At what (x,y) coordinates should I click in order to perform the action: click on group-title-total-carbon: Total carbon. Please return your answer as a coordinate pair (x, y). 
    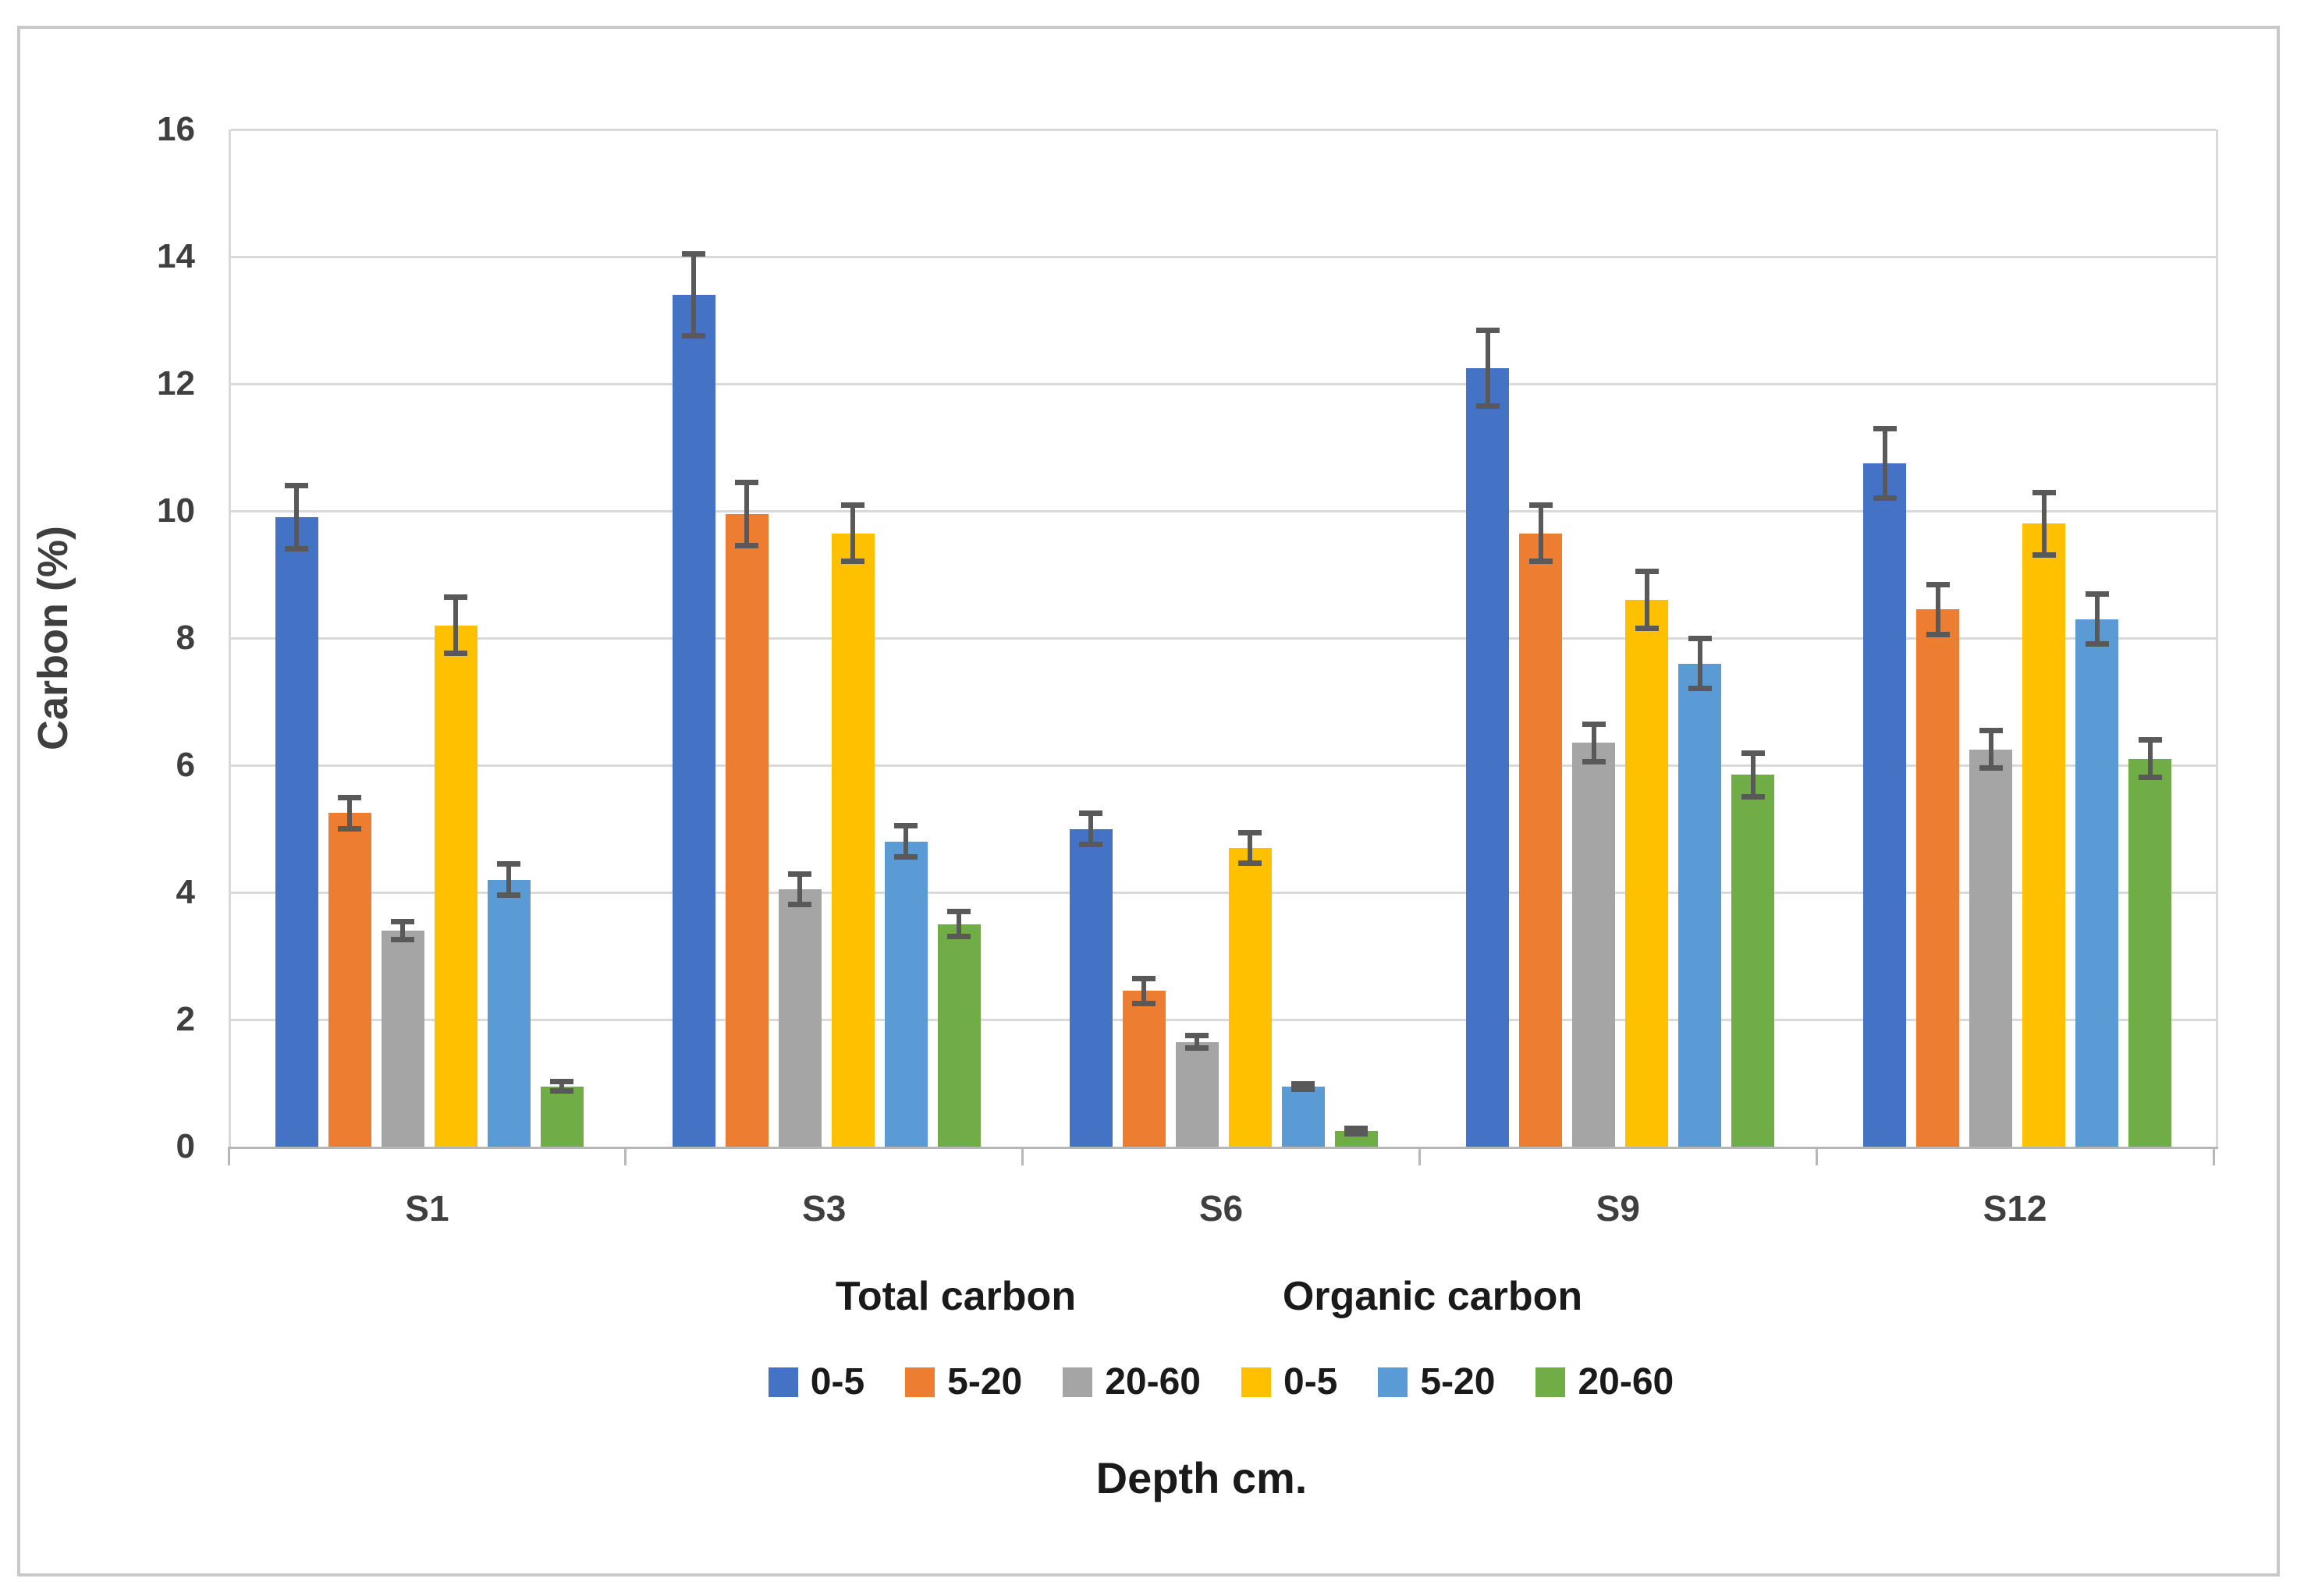
    Looking at the image, I should click on (956, 1296).